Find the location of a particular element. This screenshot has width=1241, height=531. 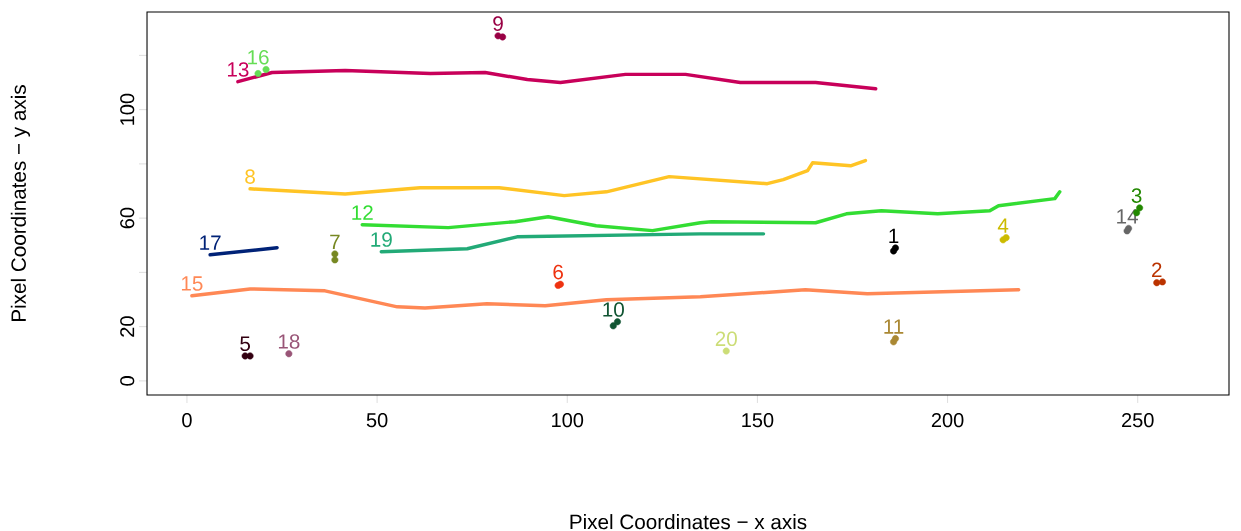

series-label: 17 is located at coordinates (210, 242).